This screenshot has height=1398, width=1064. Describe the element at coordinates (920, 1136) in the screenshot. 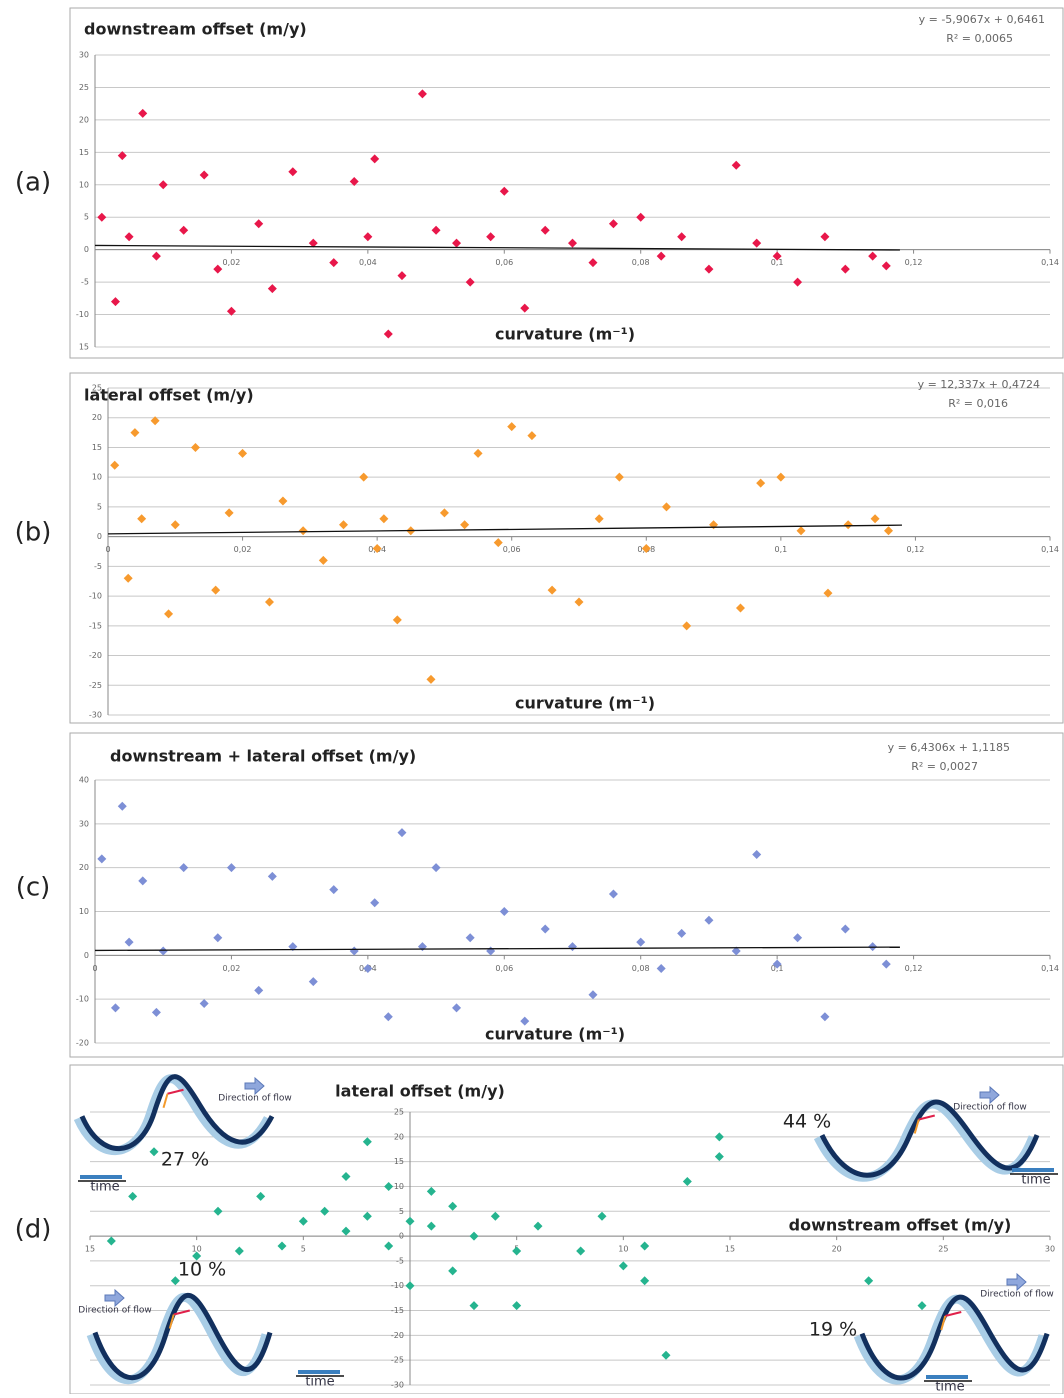

I see `meander-inset: 44 % Direction of flow time` at that location.